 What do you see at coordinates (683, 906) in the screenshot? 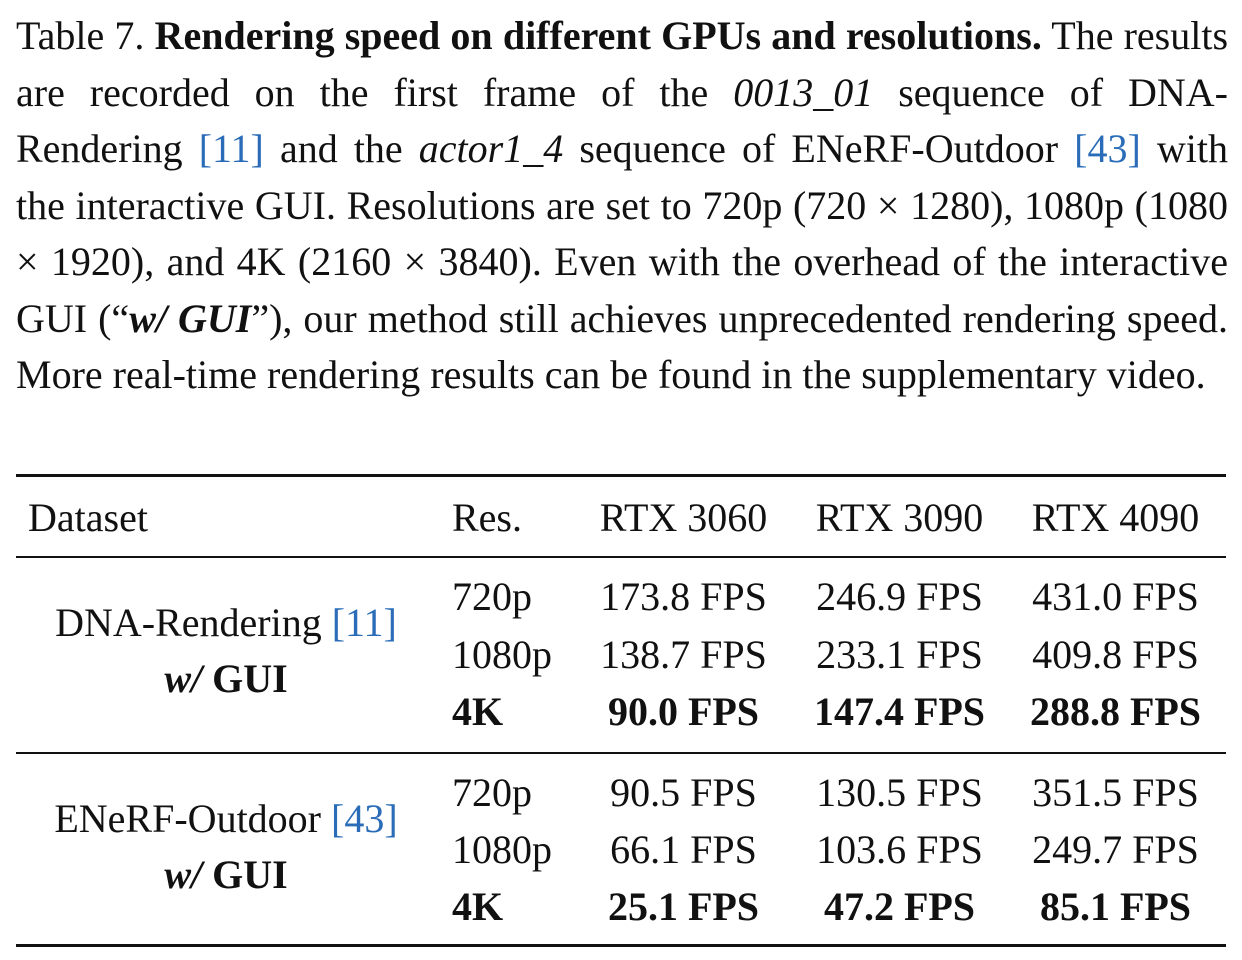
I see `fps-cell: 25.1 FPS` at bounding box center [683, 906].